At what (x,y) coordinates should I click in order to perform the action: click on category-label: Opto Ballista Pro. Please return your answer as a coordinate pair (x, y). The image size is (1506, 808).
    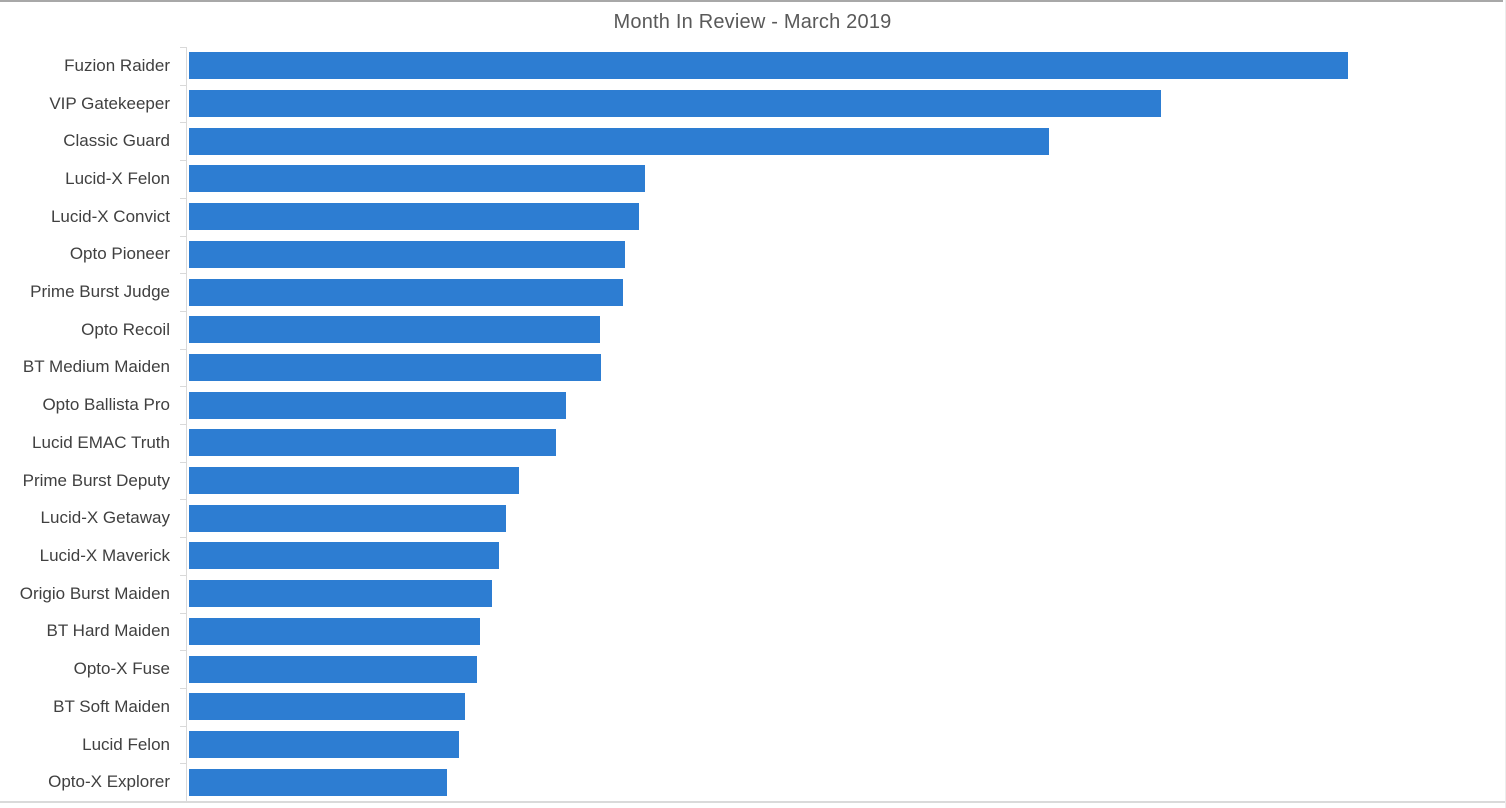
    Looking at the image, I should click on (106, 405).